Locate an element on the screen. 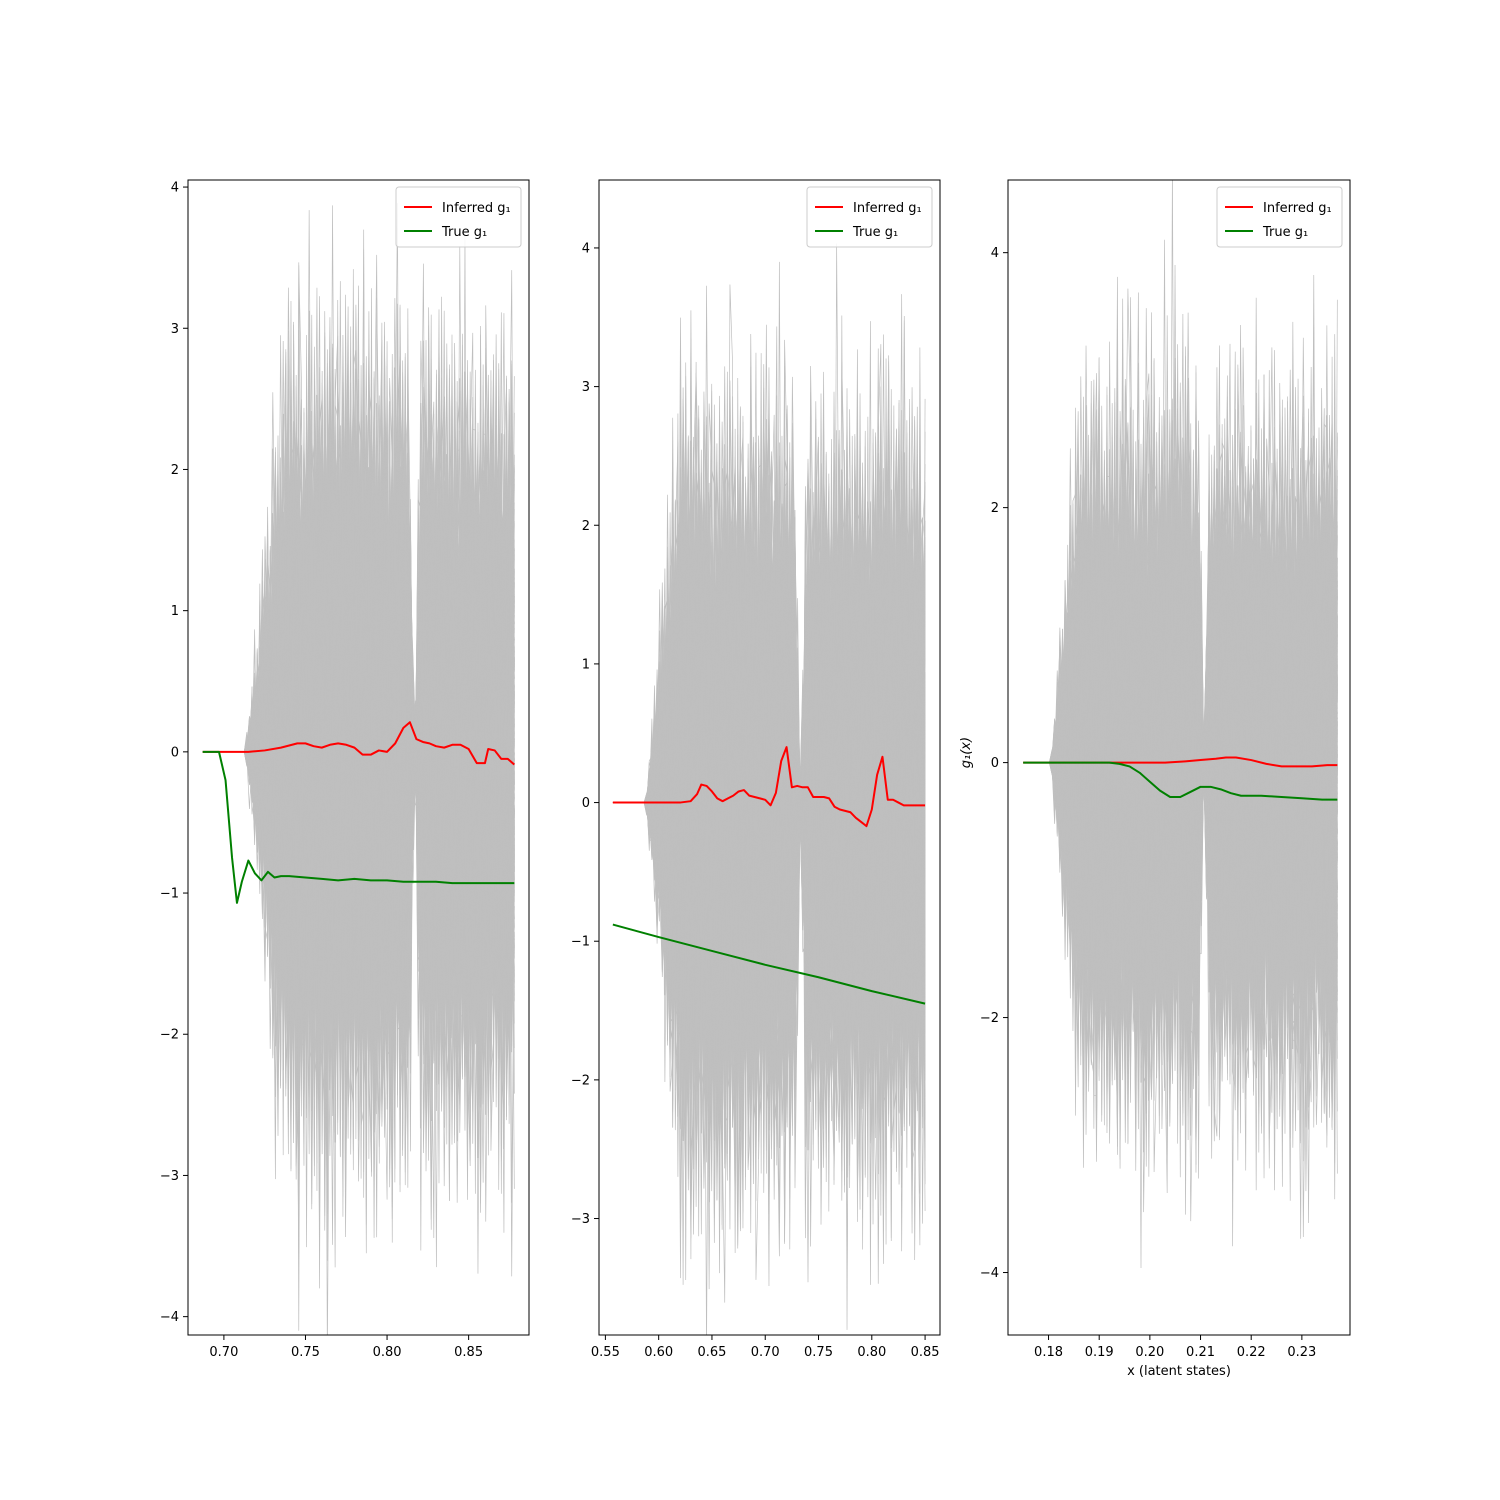 This screenshot has height=1500, width=1500. x-tick-label: 0.20 is located at coordinates (1149, 1352).